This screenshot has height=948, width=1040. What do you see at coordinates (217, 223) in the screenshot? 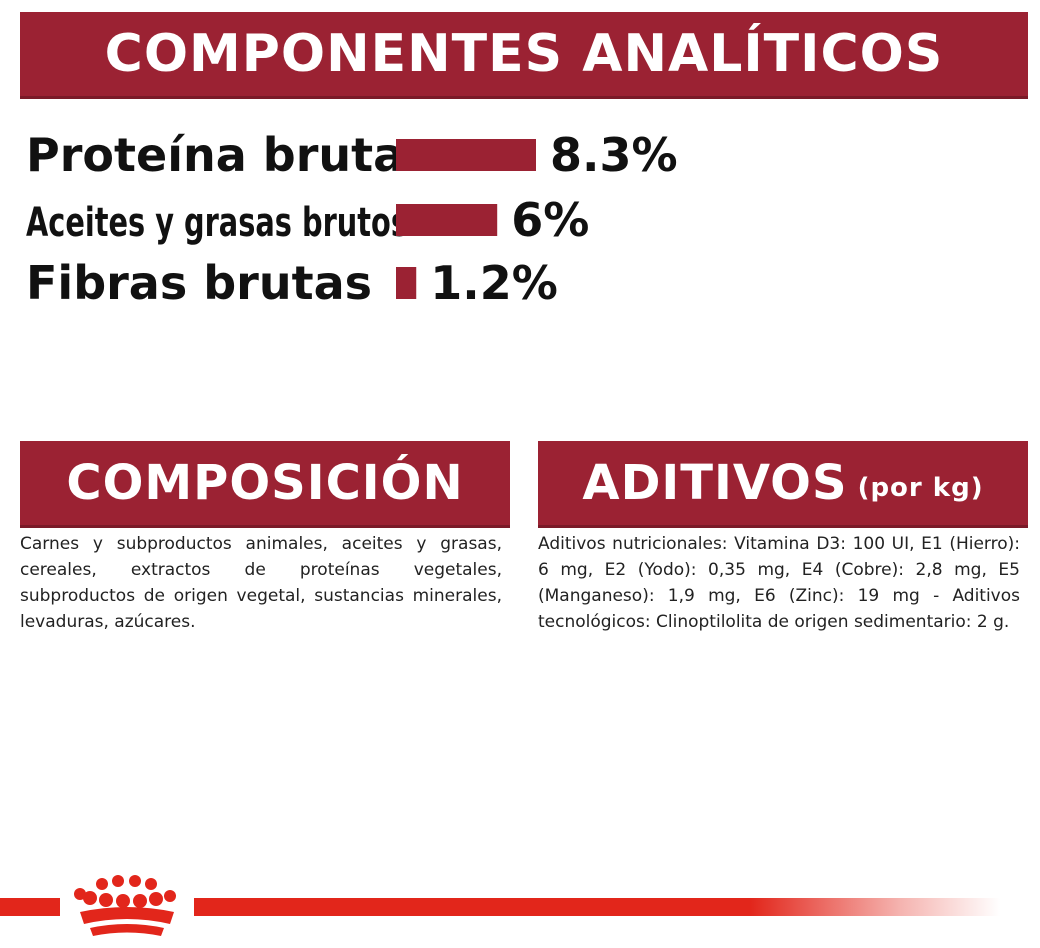
I see `category-label: Aceites y grasas brutos` at bounding box center [217, 223].